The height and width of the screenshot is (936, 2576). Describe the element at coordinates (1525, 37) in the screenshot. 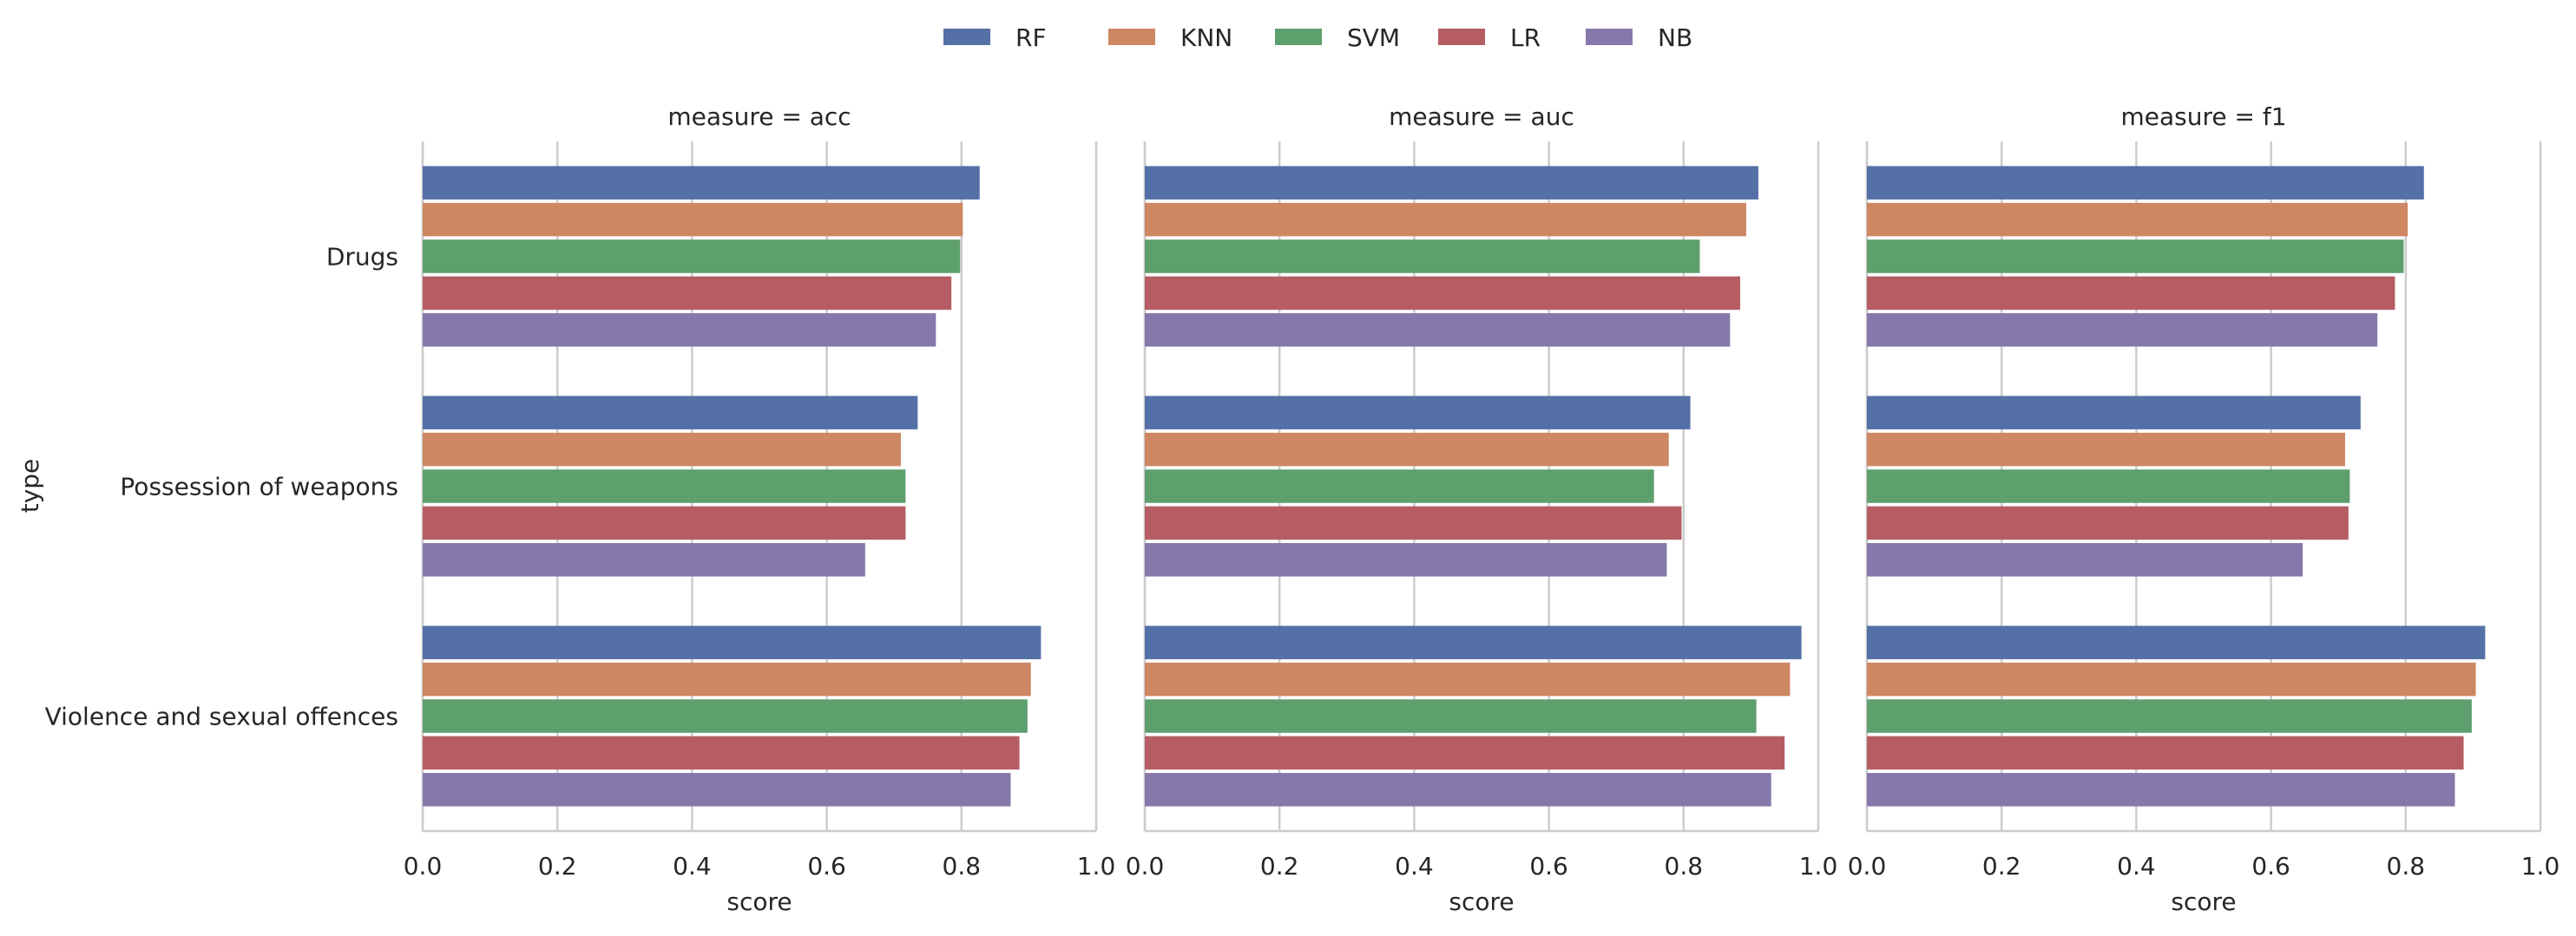

I see `legend-label-lr: LR` at that location.